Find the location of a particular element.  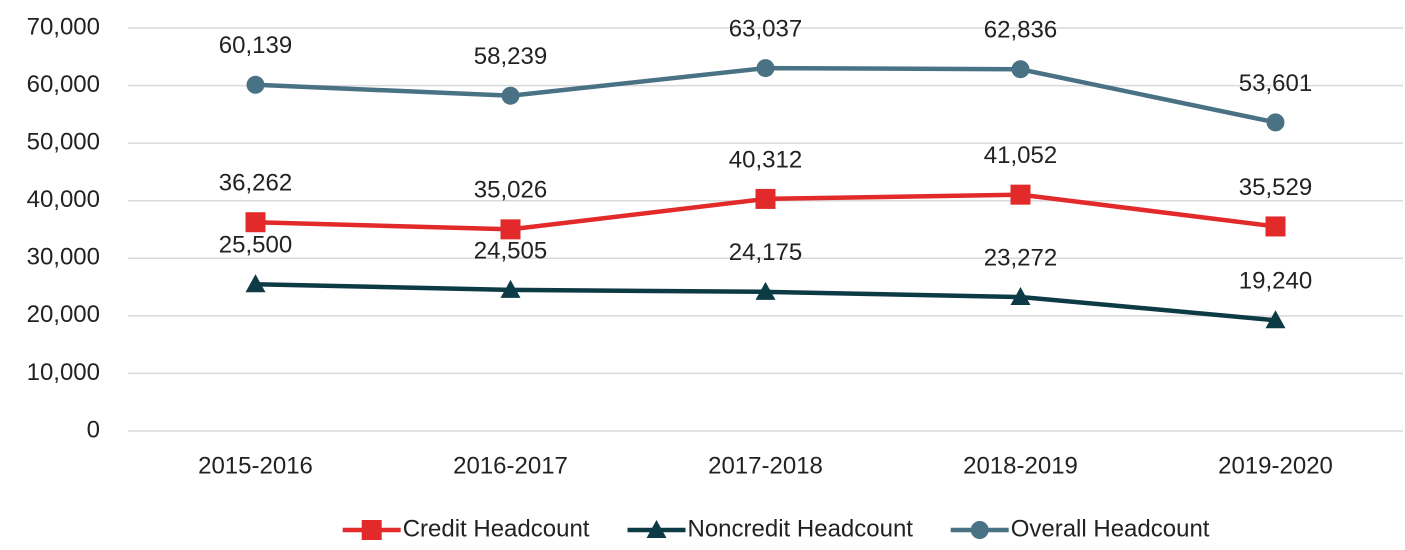

data-label: 53,601 is located at coordinates (1275, 83).